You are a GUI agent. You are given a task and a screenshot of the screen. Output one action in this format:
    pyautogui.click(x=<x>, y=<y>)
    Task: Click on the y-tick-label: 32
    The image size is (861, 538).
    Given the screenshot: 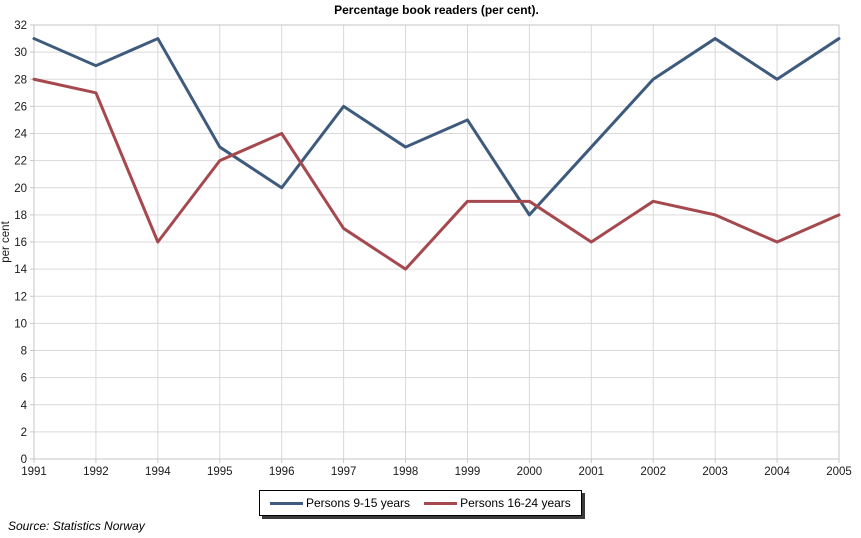 What is the action you would take?
    pyautogui.click(x=20, y=26)
    